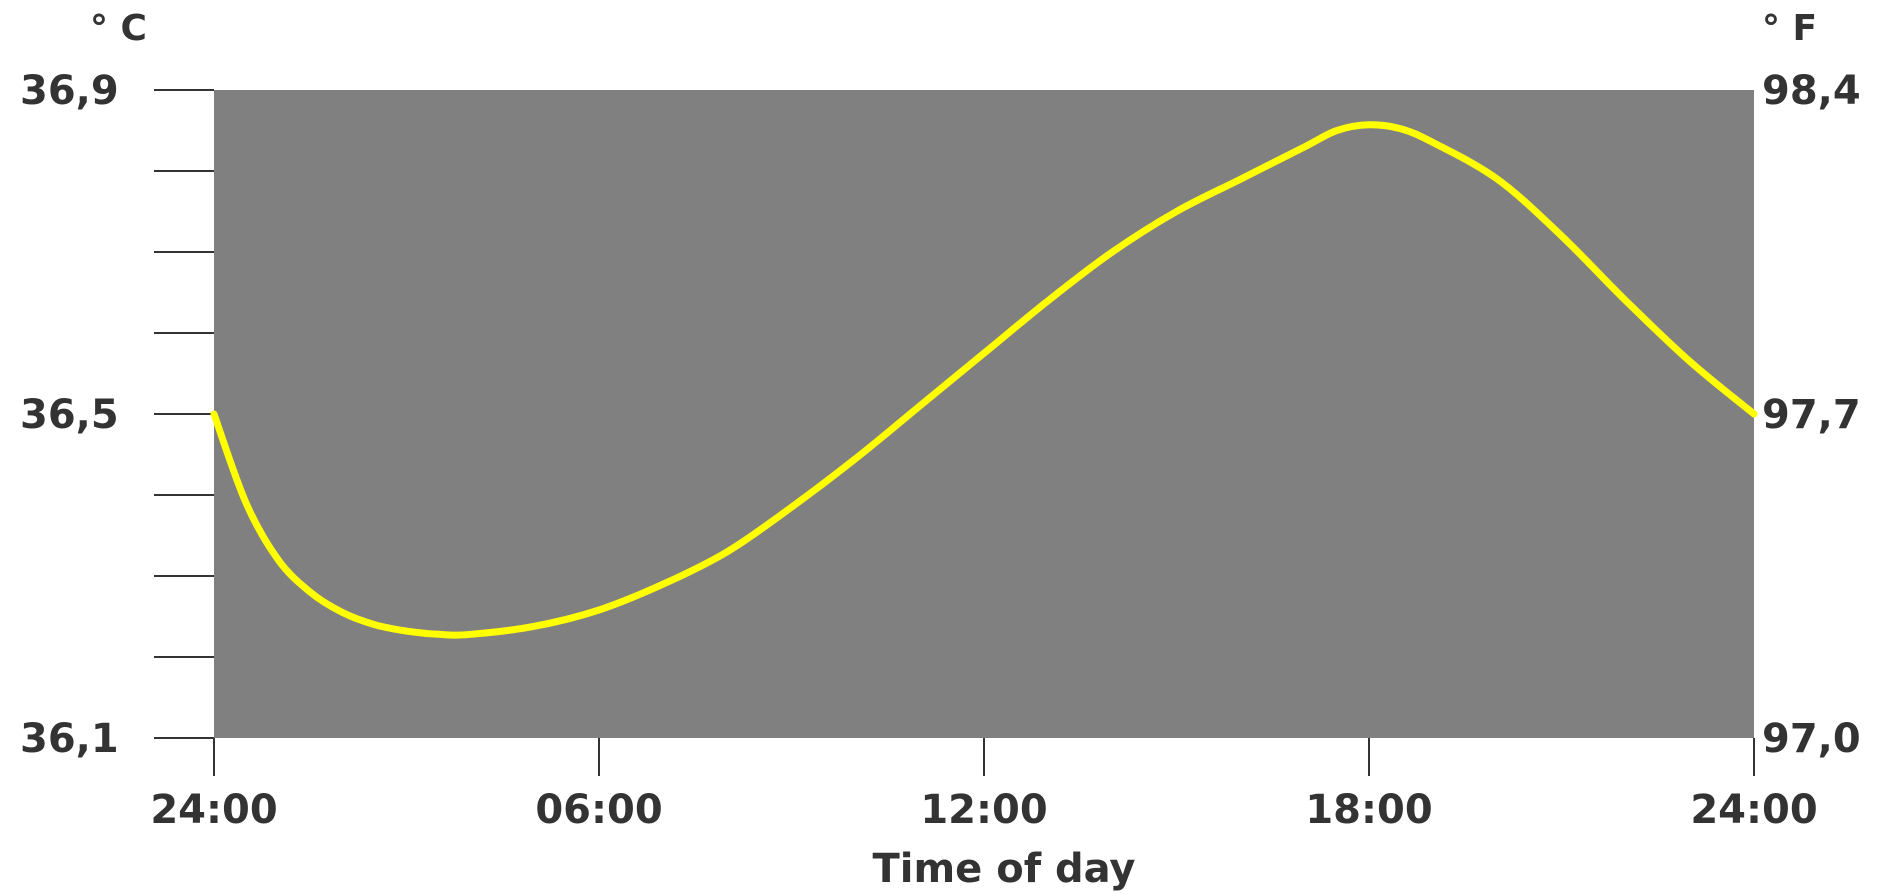  What do you see at coordinates (983, 810) in the screenshot?
I see `x-tick-label: 12:00` at bounding box center [983, 810].